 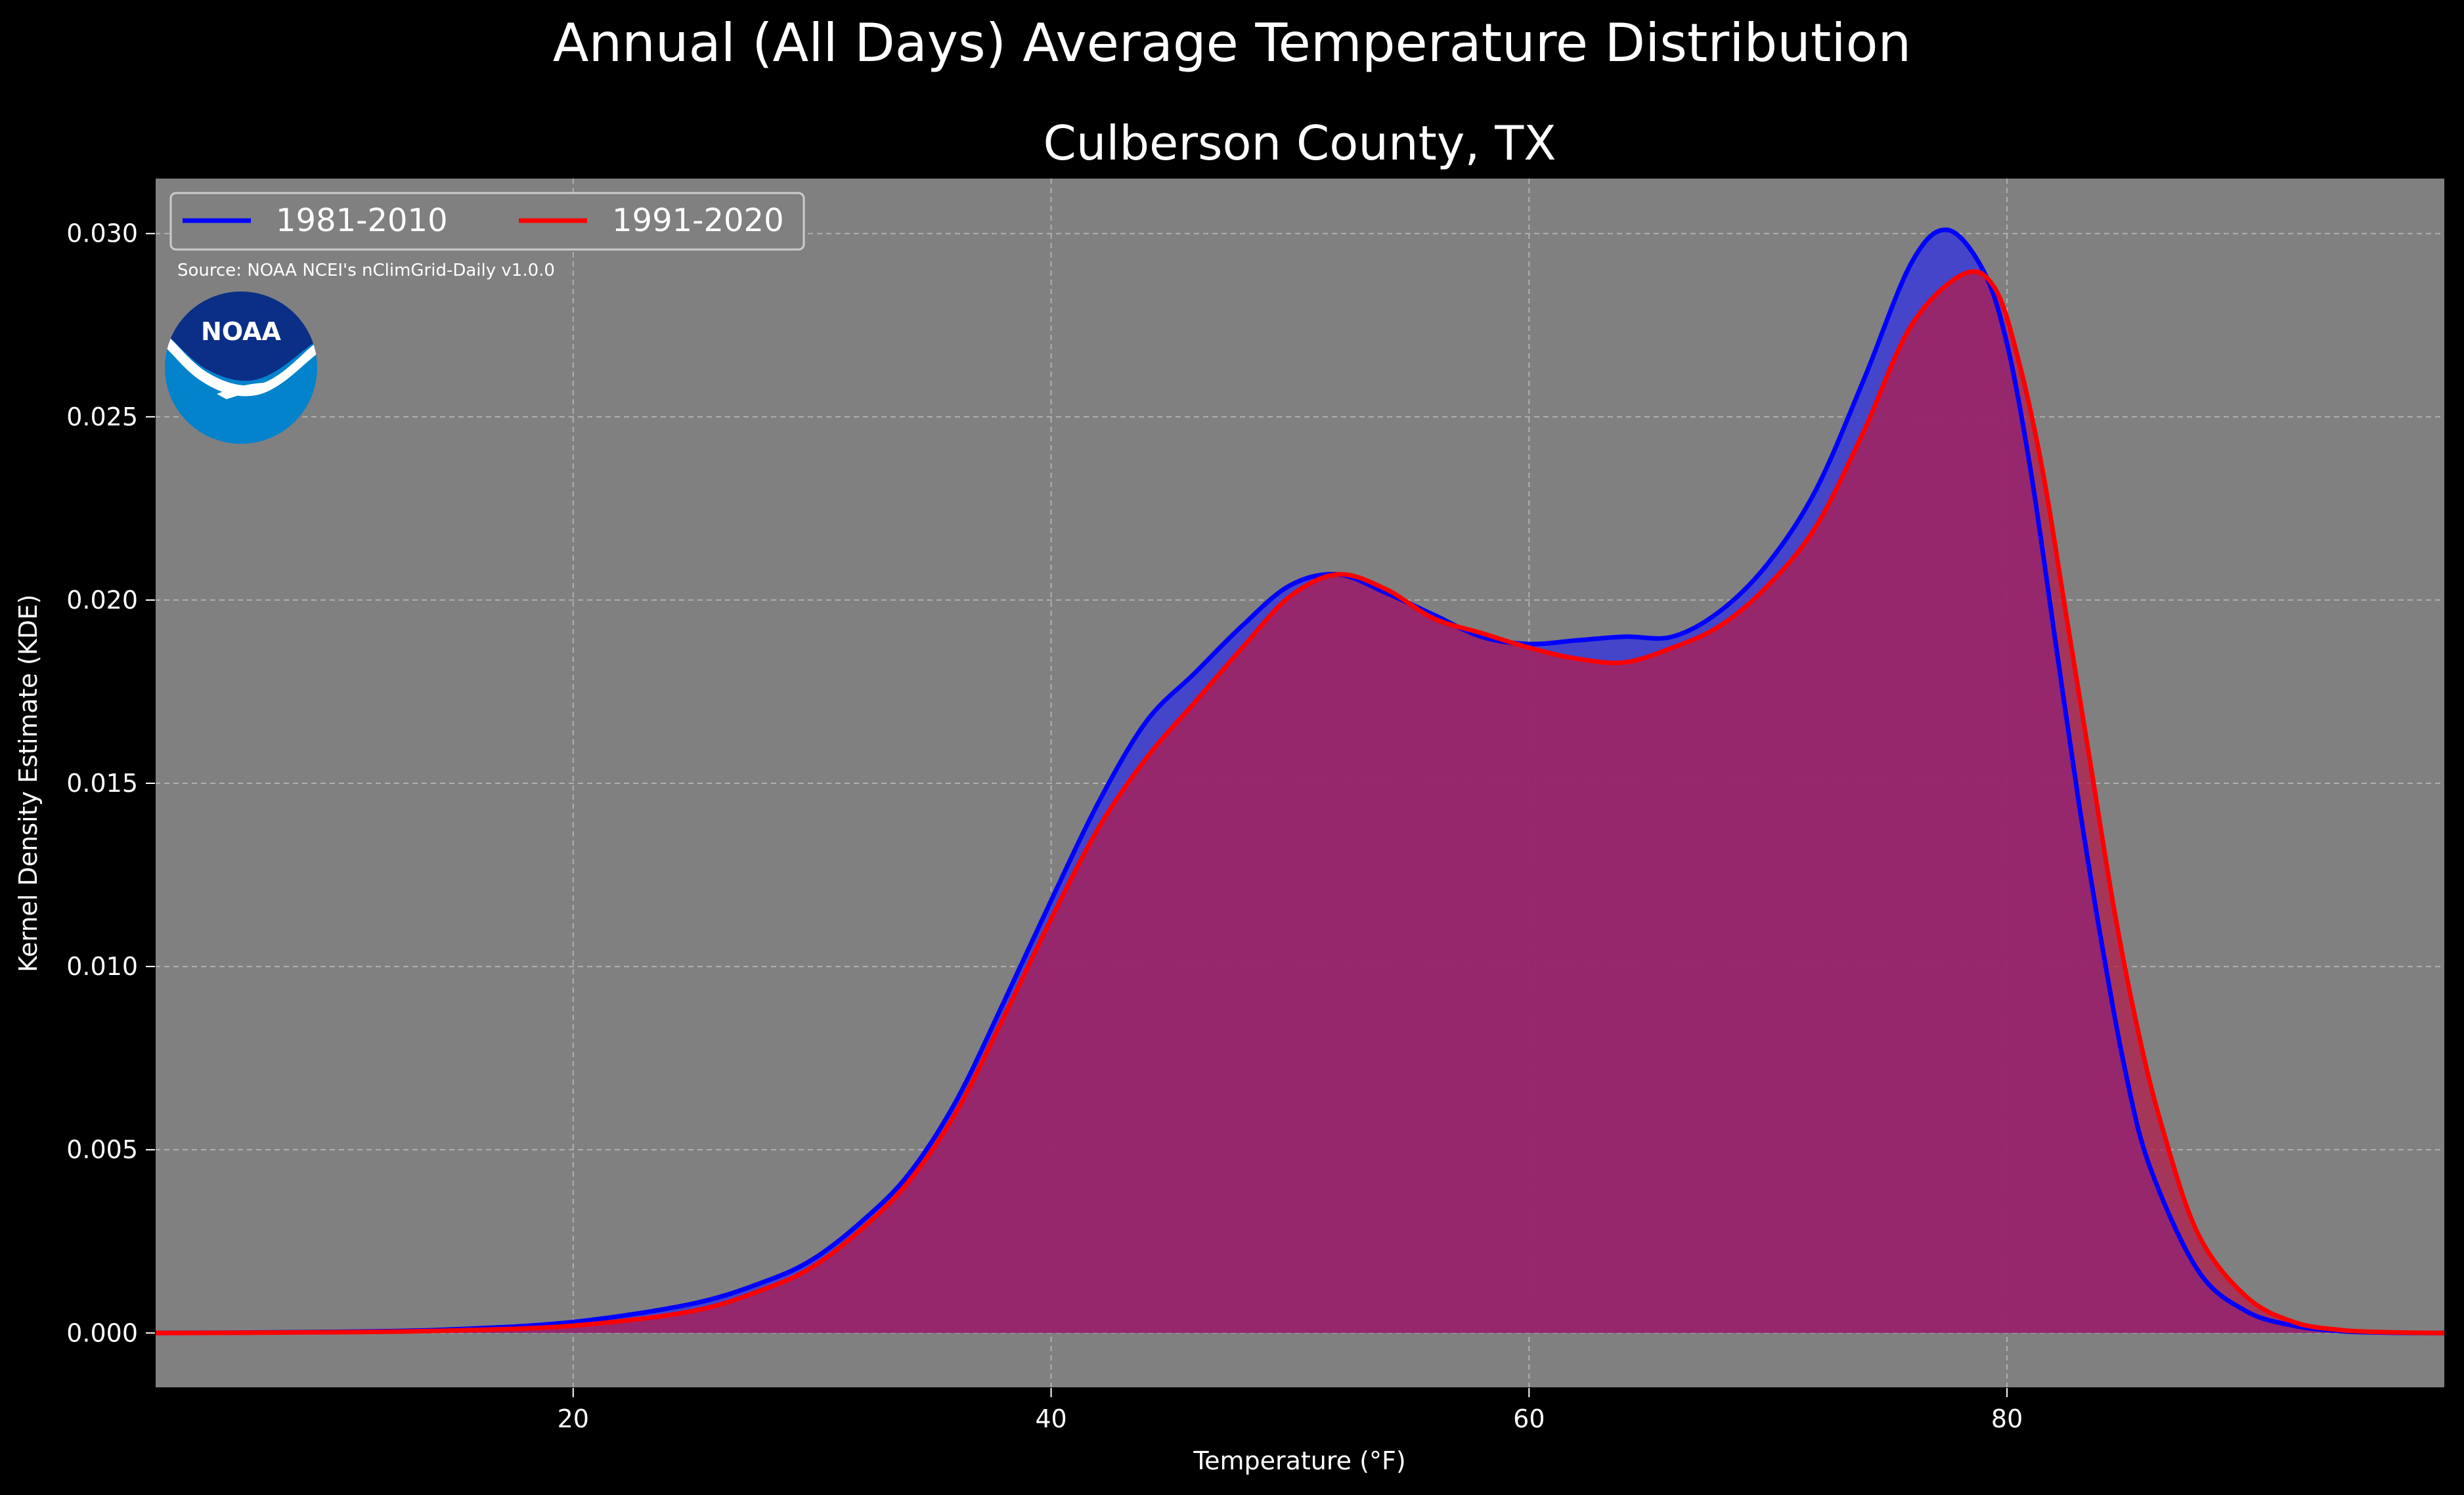 I want to click on x-ticks: 20 40 60 80, so click(x=1290, y=1410).